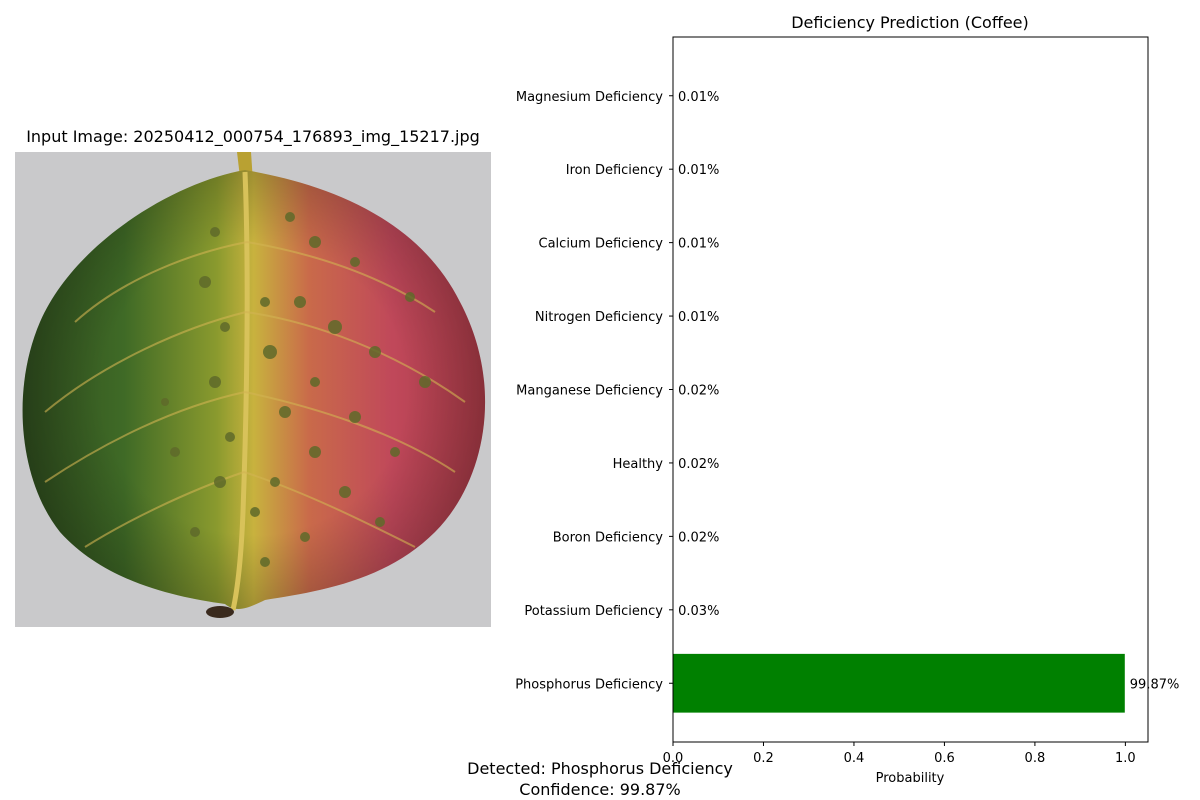 The image size is (1200, 800). Describe the element at coordinates (698, 611) in the screenshot. I see `value-label: 0.03%` at that location.